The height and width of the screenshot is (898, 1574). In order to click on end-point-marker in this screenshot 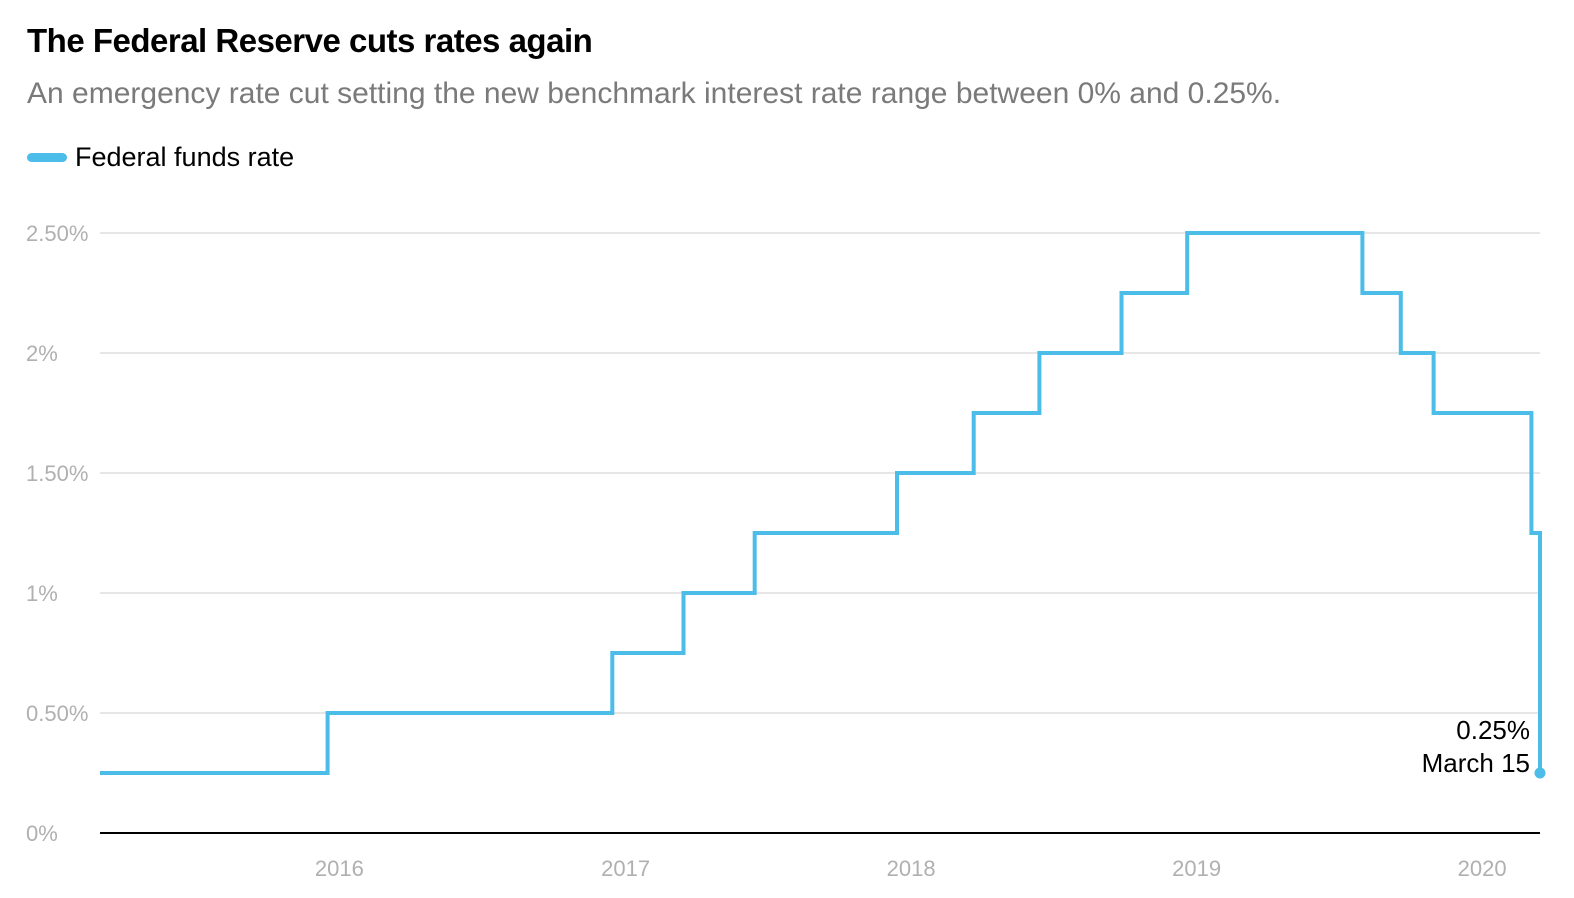, I will do `click(1540, 773)`.